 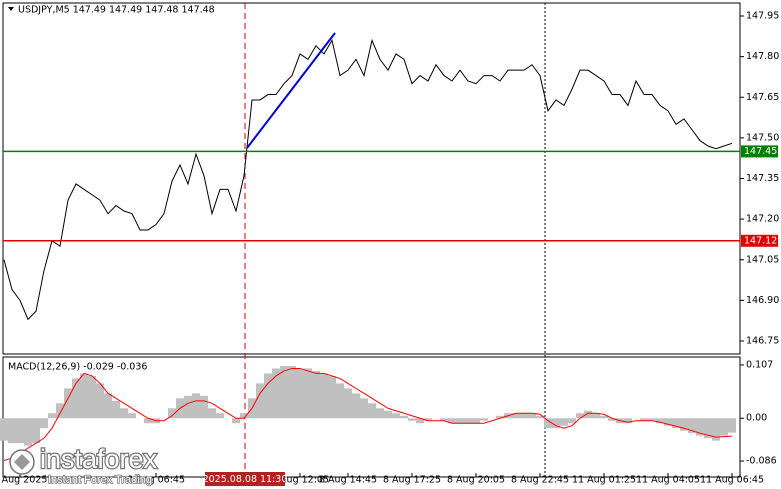 I want to click on y-tick-label: 147.35, so click(x=762, y=178).